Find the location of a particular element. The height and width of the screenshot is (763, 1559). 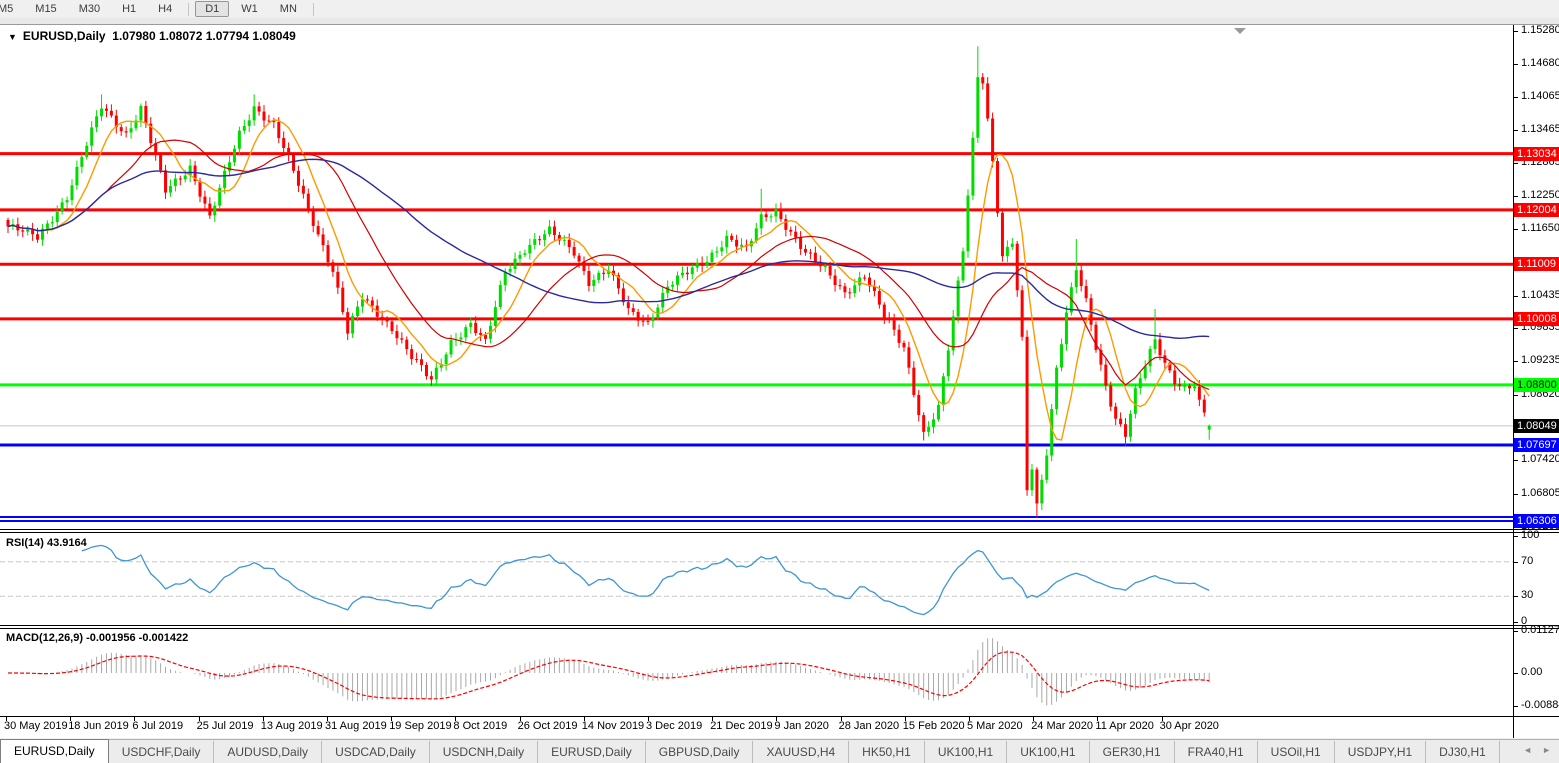

time-axis-label: 5 Mar 2020 is located at coordinates (995, 726).